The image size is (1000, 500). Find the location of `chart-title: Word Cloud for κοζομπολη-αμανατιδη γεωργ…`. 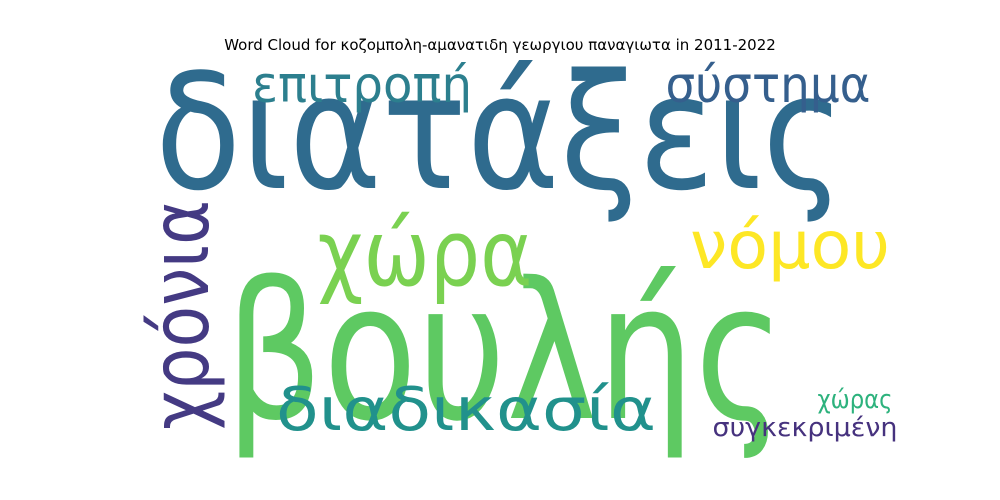

chart-title: Word Cloud for κοζομπολη-αμανατιδη γεωργ… is located at coordinates (500, 45).